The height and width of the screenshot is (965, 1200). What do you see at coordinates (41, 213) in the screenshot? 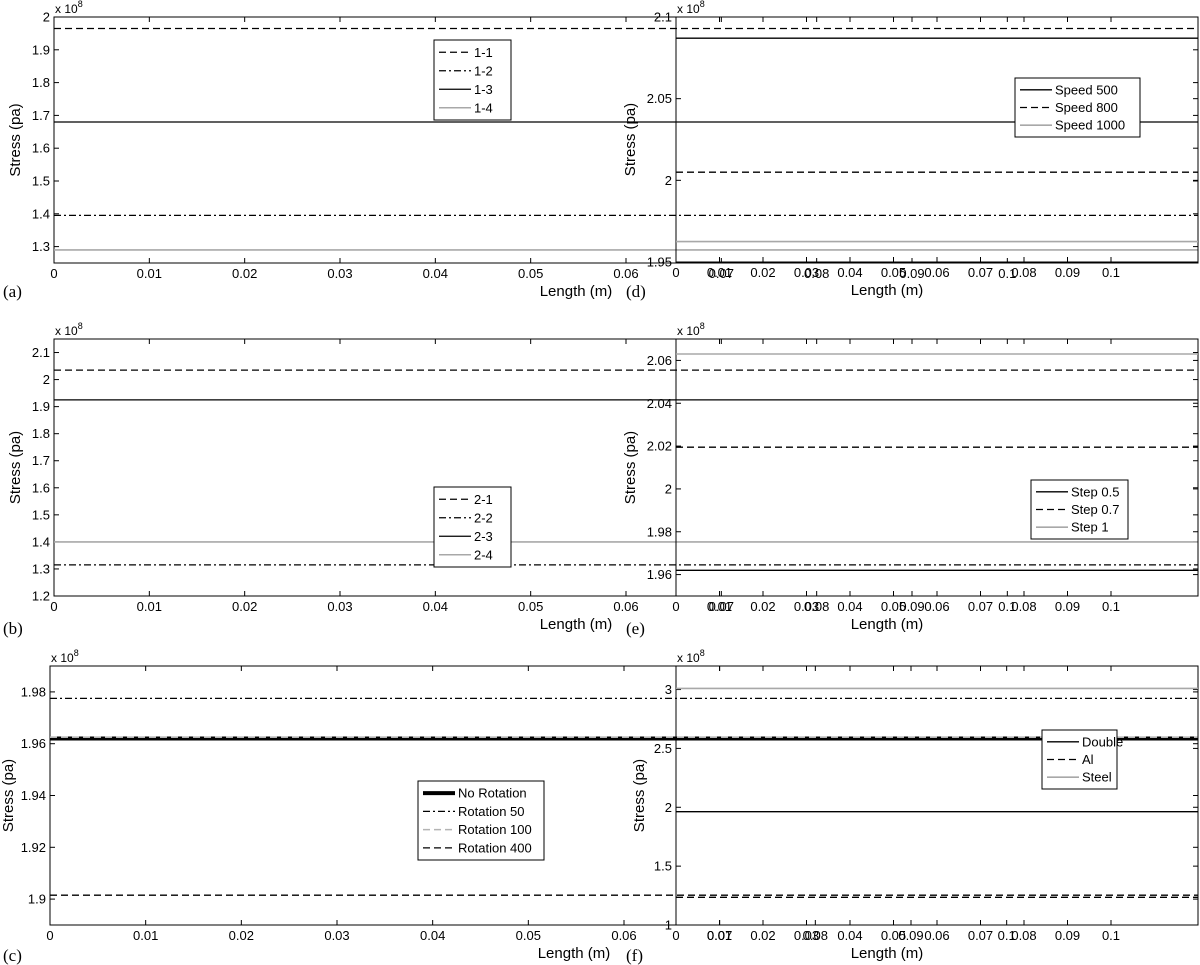
I see `y-tick-label: 1.4` at bounding box center [41, 213].